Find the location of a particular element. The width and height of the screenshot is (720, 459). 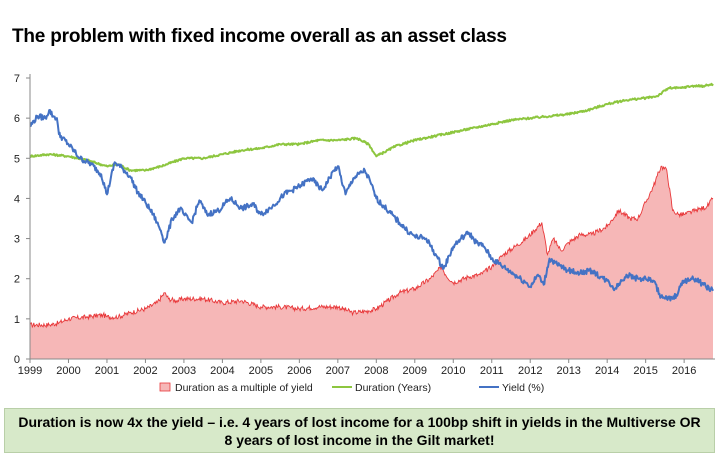

y-tick-label: 2 is located at coordinates (17, 280).